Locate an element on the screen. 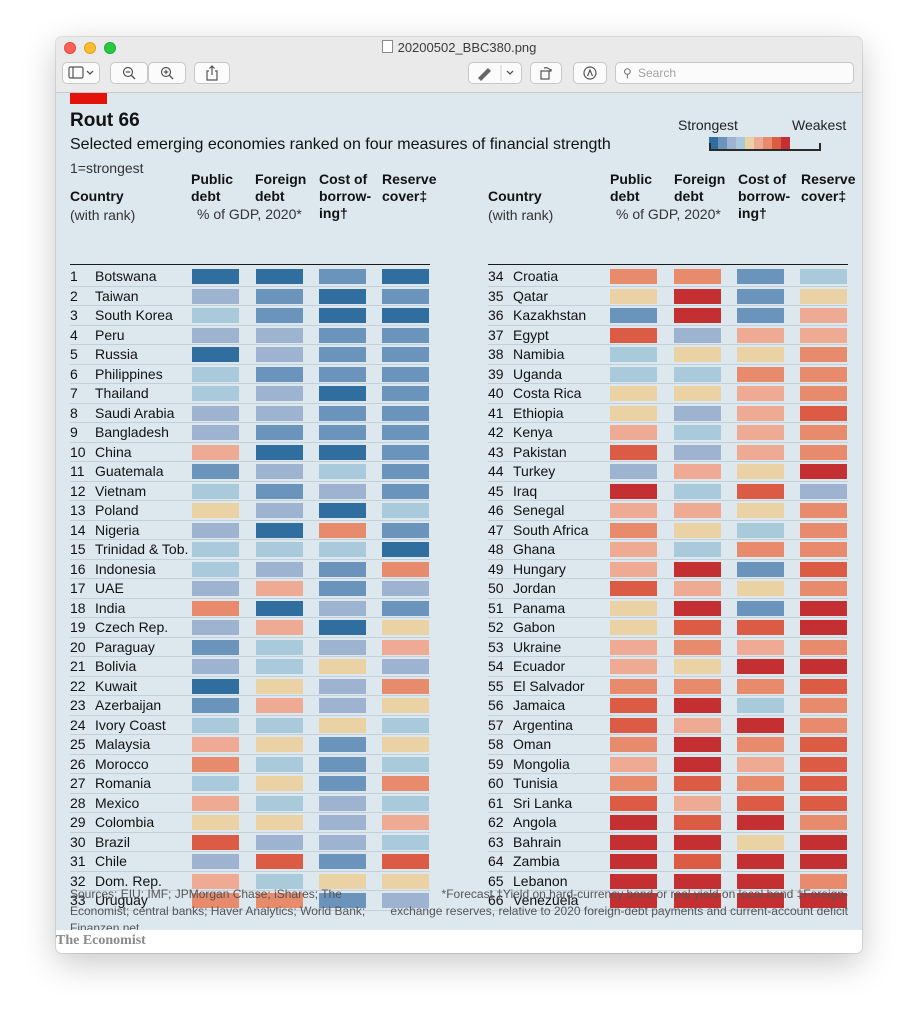 This screenshot has height=1027, width=918. country-name: Senegal is located at coordinates (539, 510).